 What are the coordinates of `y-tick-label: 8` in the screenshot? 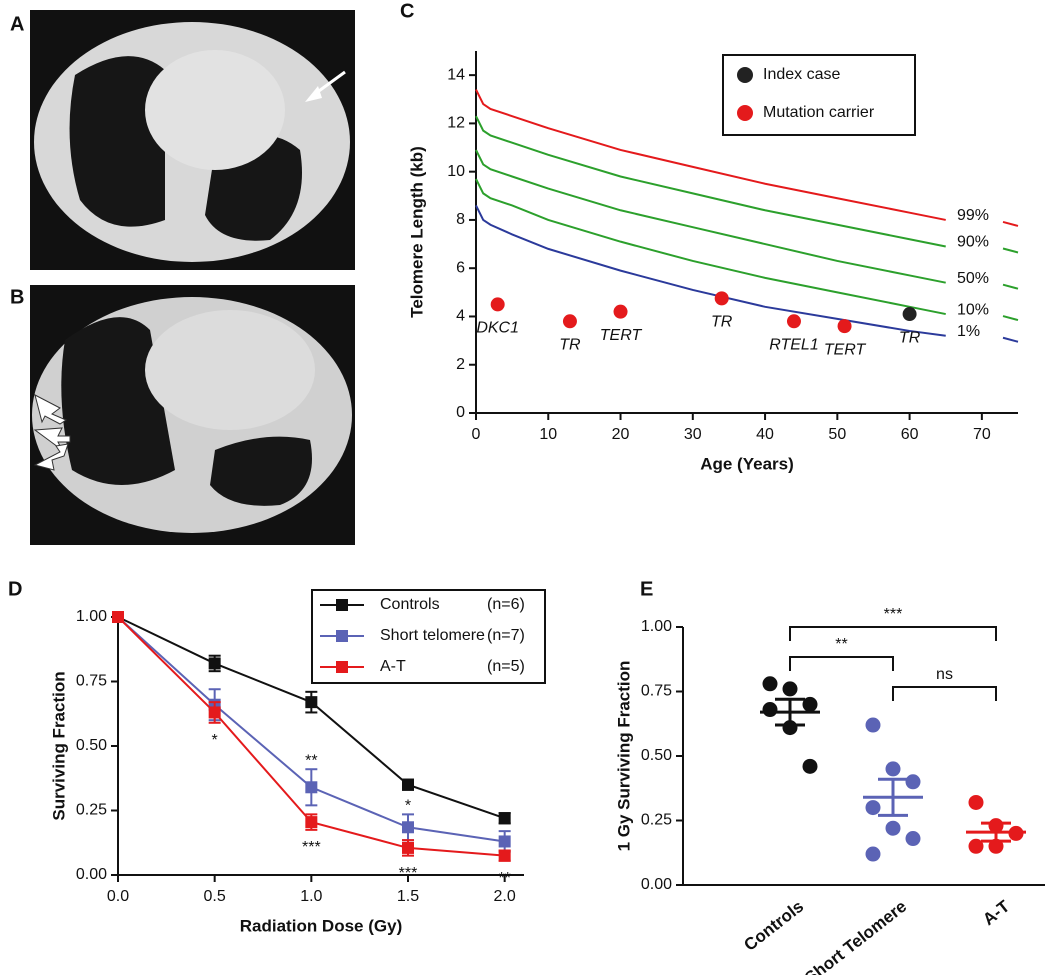 It's located at (460, 219).